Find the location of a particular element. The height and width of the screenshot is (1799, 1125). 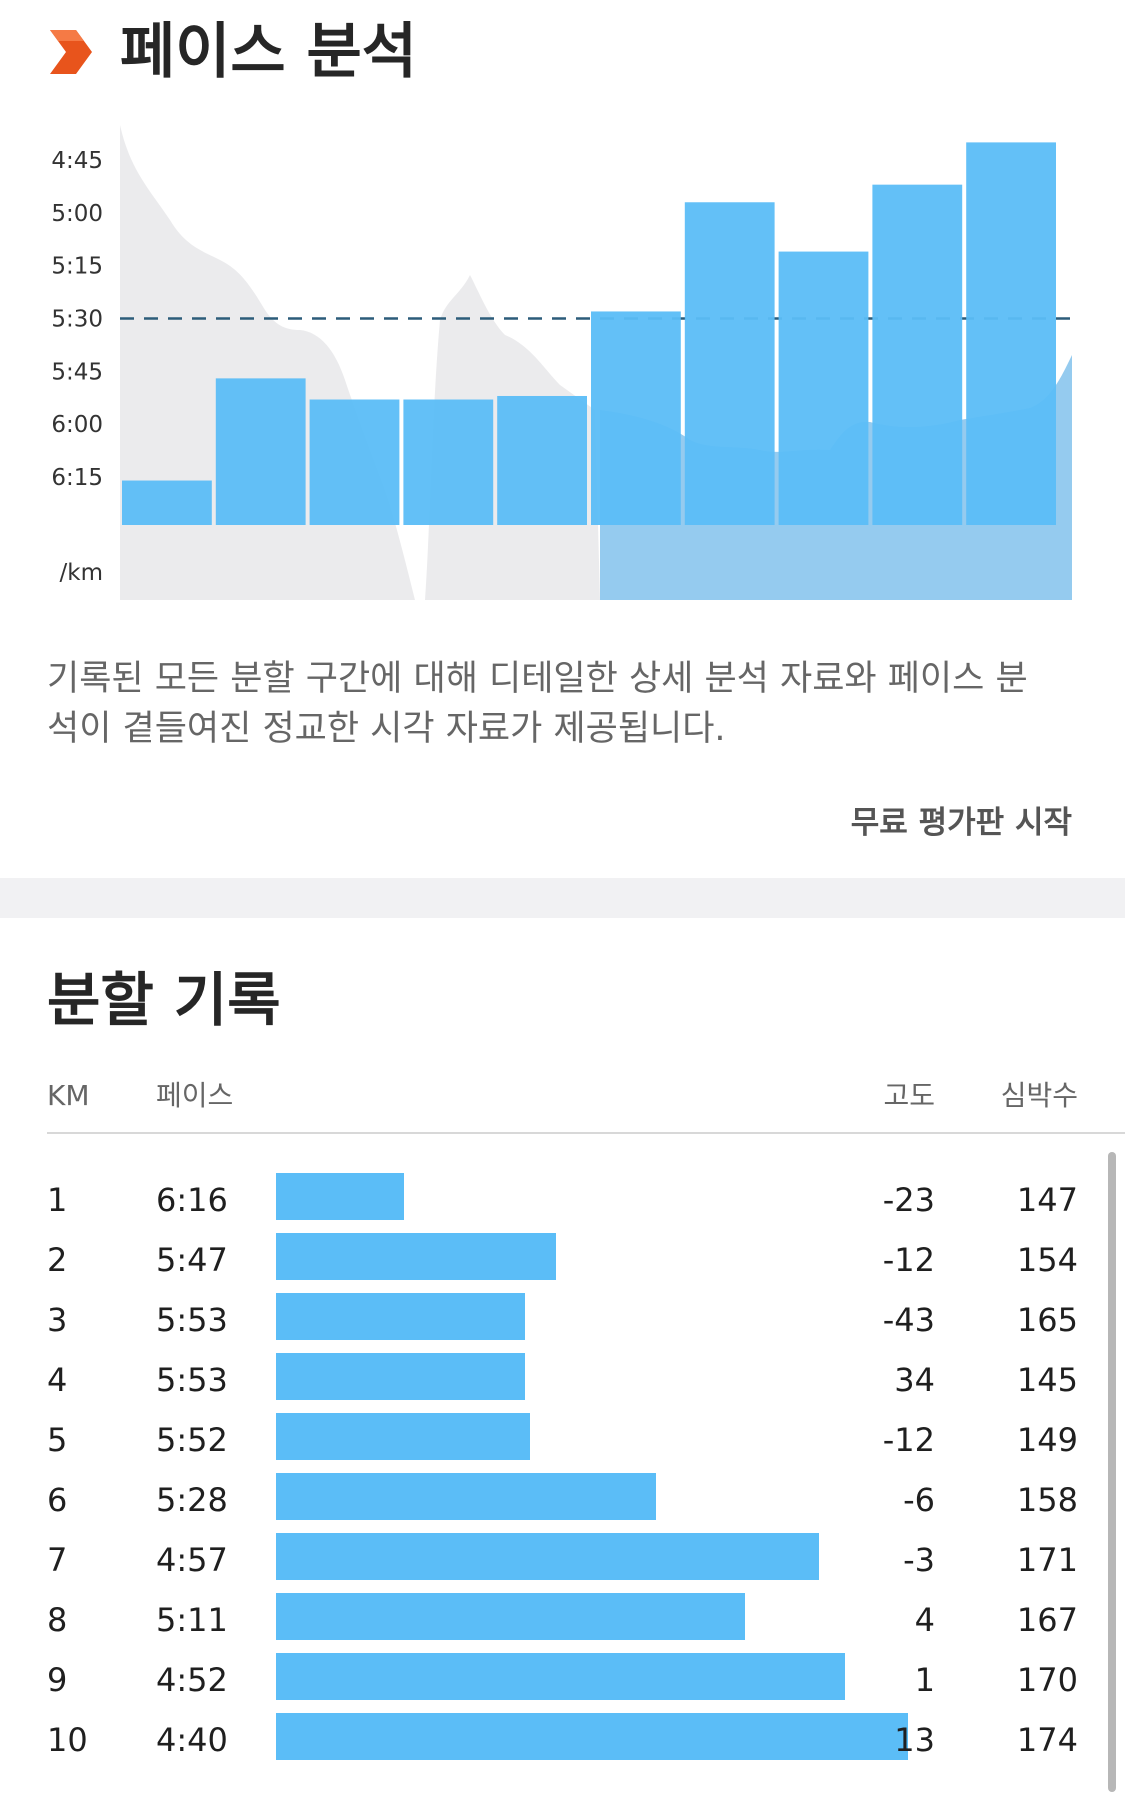

split-elevation: 1 is located at coordinates (924, 1680).